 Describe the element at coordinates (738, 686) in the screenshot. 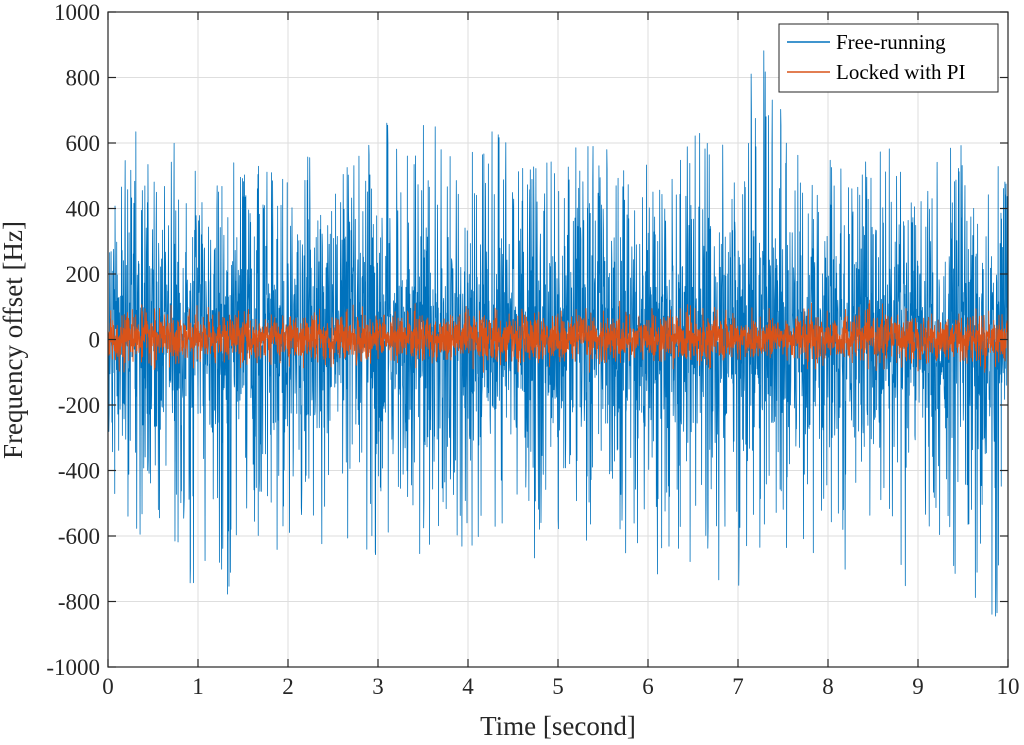

I see `x-tick-label: 7` at that location.